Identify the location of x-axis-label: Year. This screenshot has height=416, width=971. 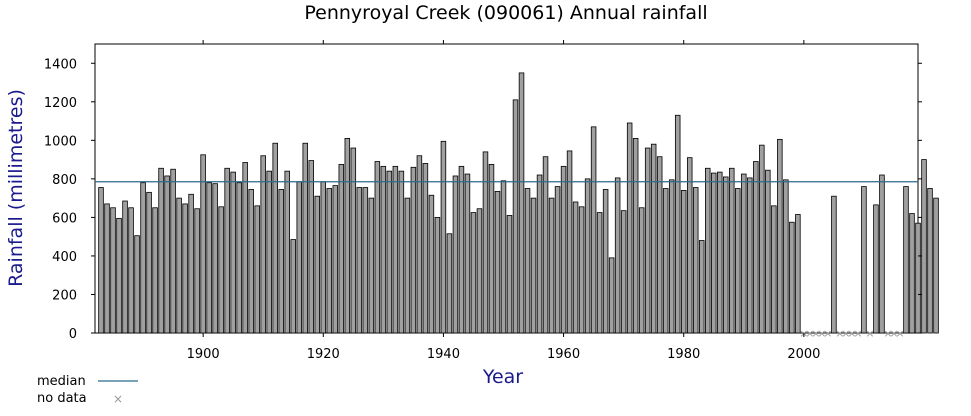
(502, 377).